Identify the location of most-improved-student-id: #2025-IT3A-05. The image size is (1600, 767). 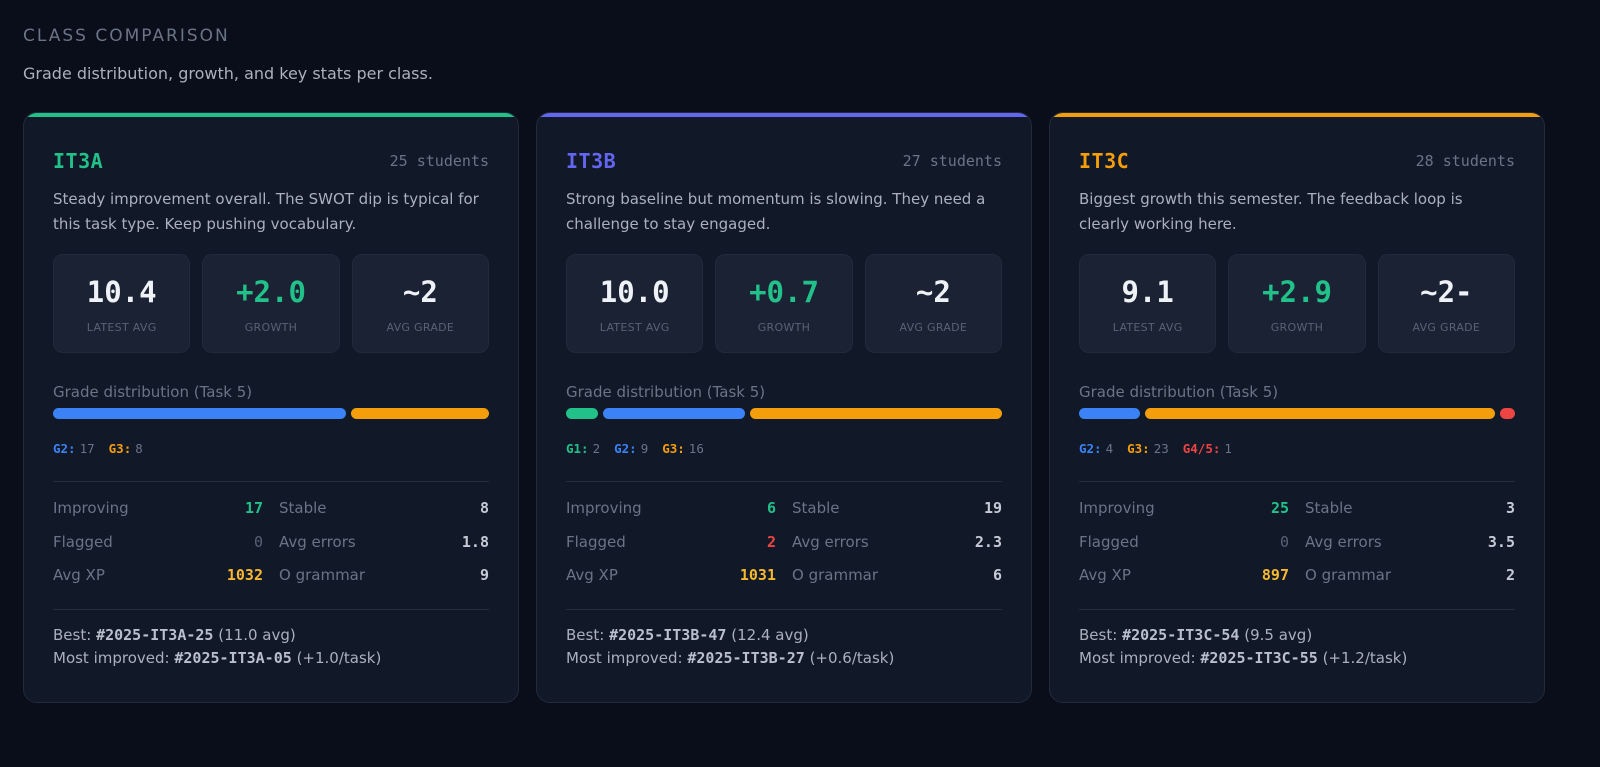
(233, 658).